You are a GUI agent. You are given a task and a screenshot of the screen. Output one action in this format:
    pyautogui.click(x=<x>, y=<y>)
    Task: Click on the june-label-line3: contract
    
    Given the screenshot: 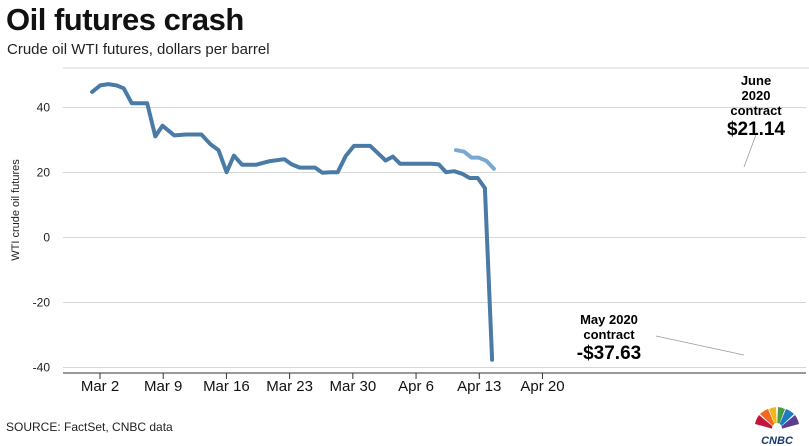 What is the action you would take?
    pyautogui.click(x=756, y=110)
    